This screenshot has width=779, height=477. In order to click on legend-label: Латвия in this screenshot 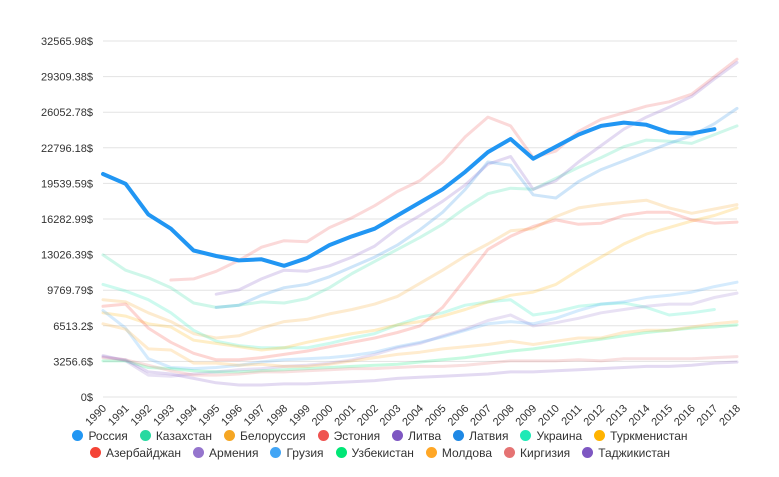, I will do `click(489, 435)`.